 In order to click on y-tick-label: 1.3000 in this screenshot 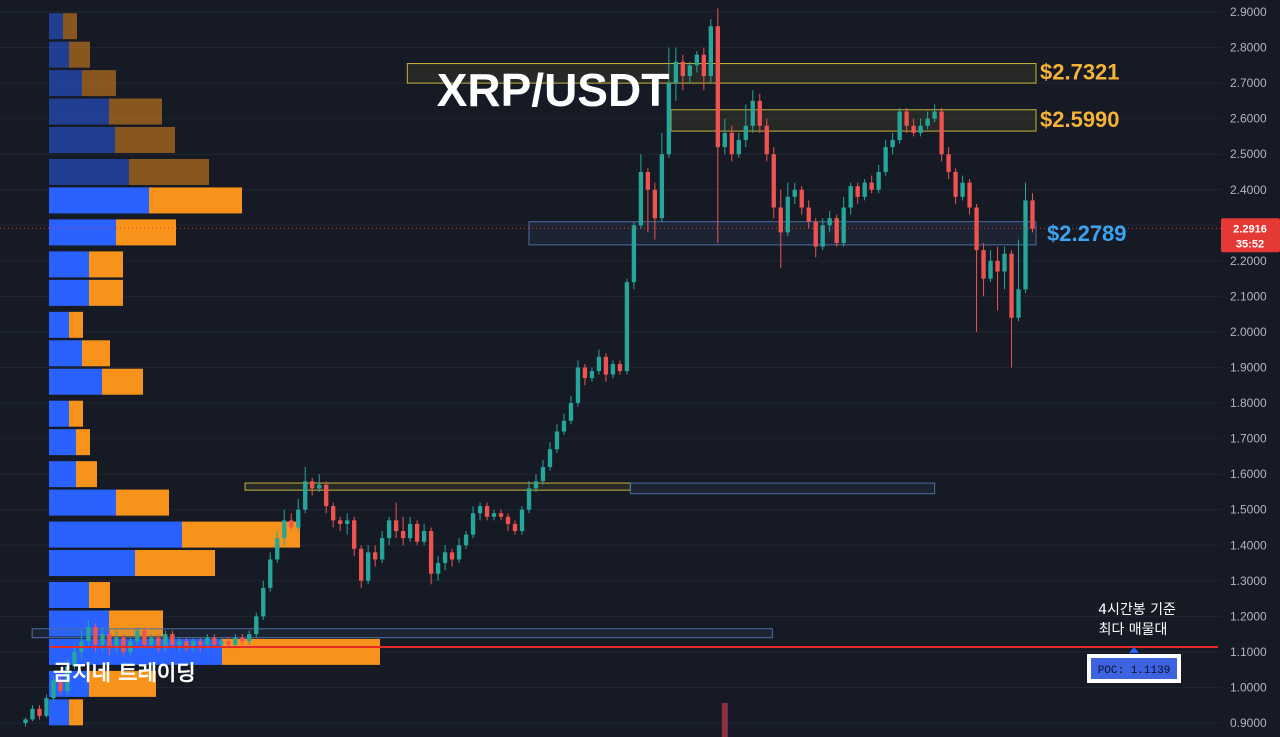, I will do `click(1248, 581)`.